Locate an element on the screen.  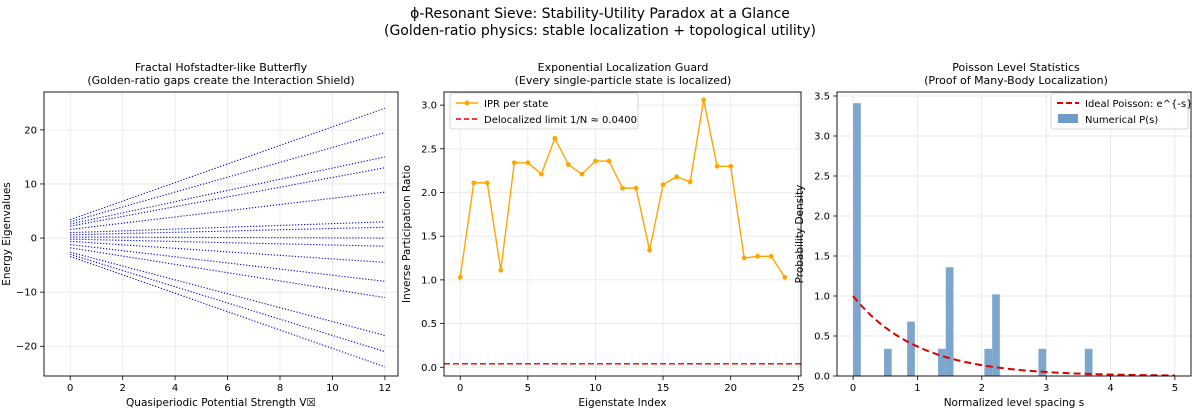
legend-ipr-label: IPR per state is located at coordinates (516, 104).